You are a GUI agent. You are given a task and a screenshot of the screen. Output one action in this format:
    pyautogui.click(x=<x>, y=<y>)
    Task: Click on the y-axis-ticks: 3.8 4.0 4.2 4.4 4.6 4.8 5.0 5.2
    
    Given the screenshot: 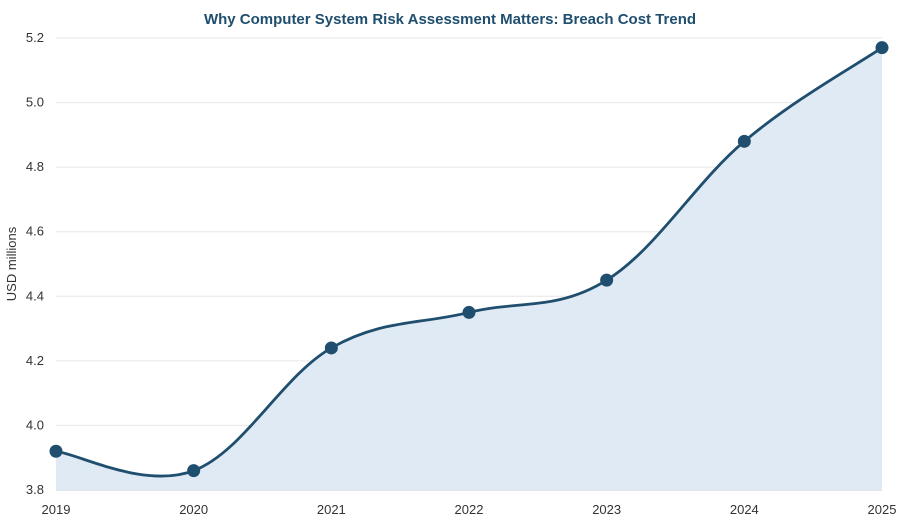 What is the action you would take?
    pyautogui.click(x=35, y=263)
    